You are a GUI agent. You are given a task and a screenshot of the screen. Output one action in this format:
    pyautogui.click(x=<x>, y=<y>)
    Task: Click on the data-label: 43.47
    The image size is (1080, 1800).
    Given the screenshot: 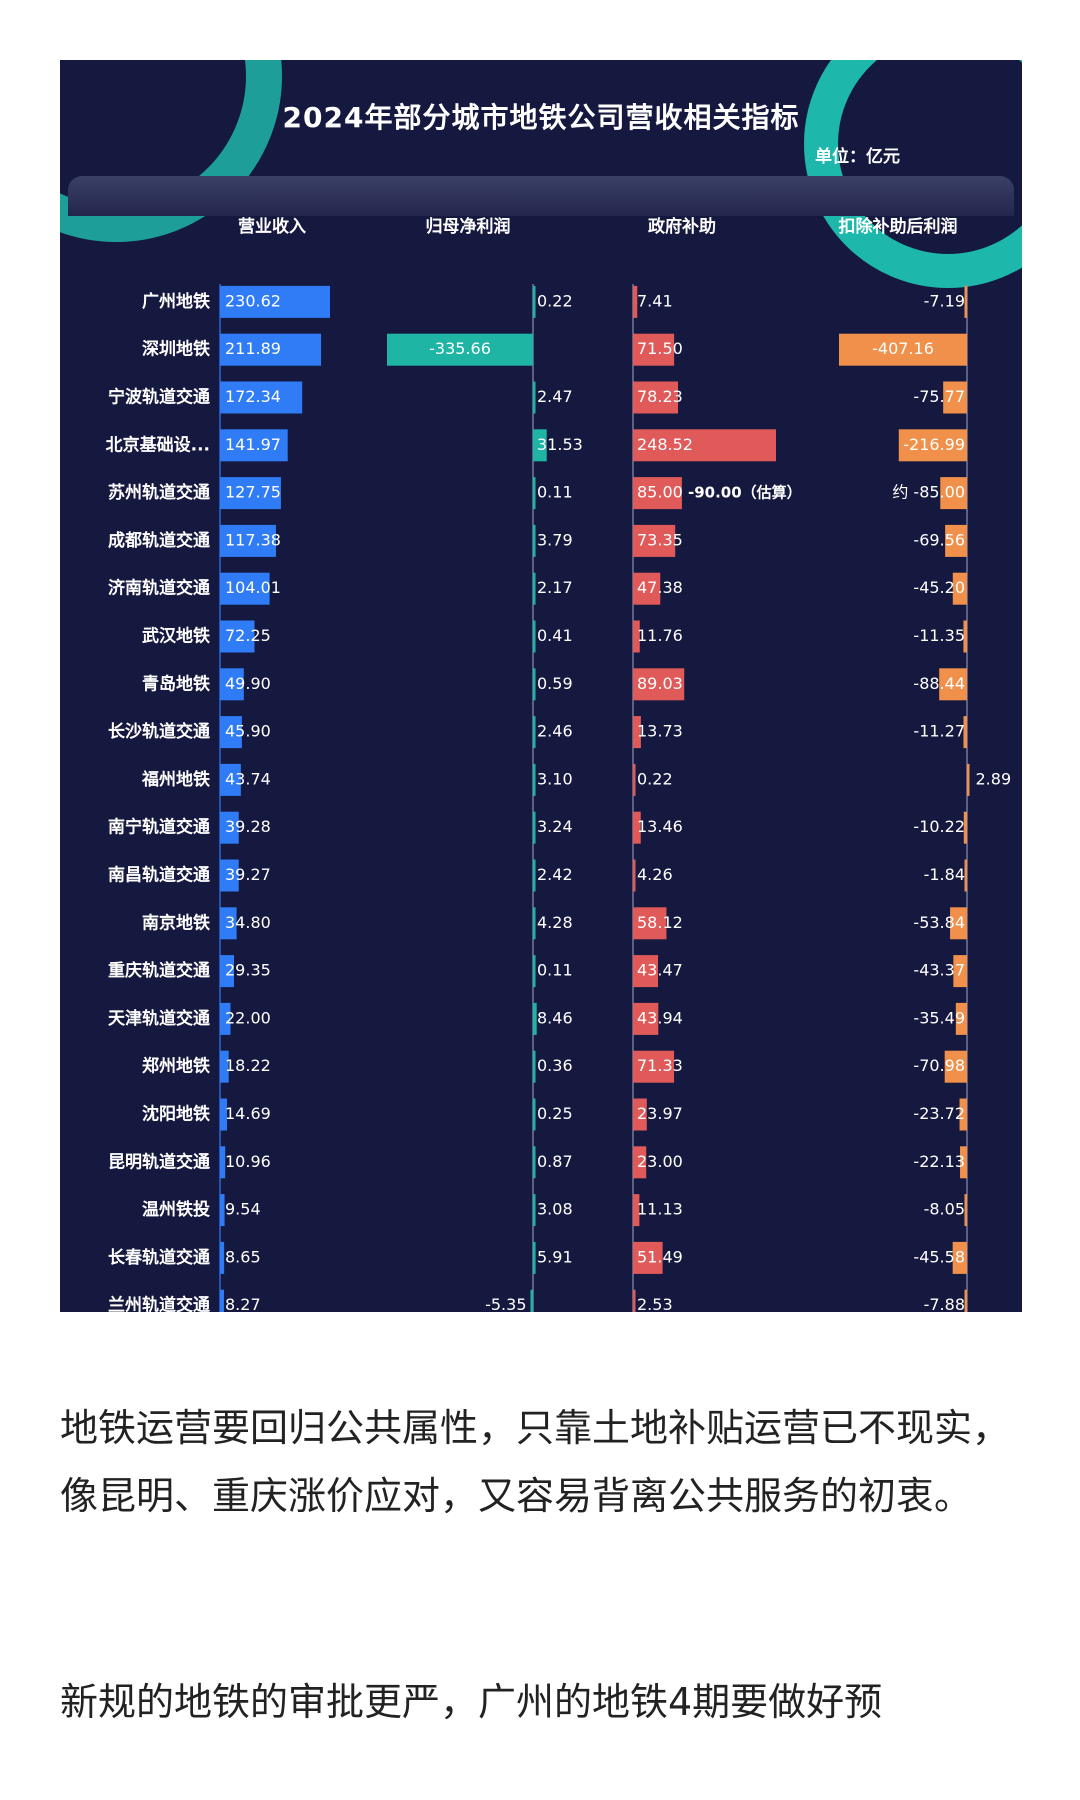 What is the action you would take?
    pyautogui.click(x=660, y=970)
    